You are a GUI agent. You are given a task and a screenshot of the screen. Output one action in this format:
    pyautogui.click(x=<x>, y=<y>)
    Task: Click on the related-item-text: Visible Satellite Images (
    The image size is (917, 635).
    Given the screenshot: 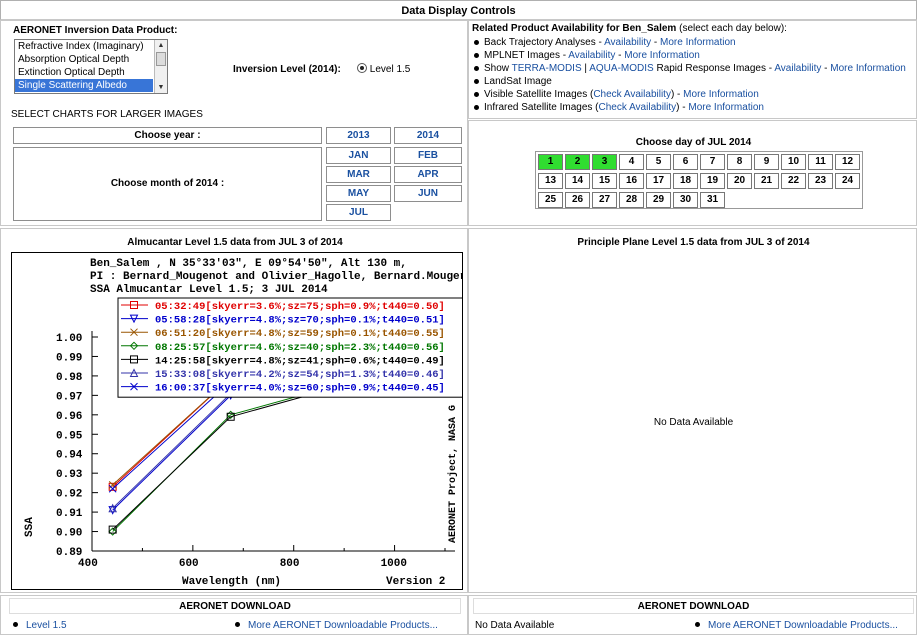 What is the action you would take?
    pyautogui.click(x=539, y=94)
    